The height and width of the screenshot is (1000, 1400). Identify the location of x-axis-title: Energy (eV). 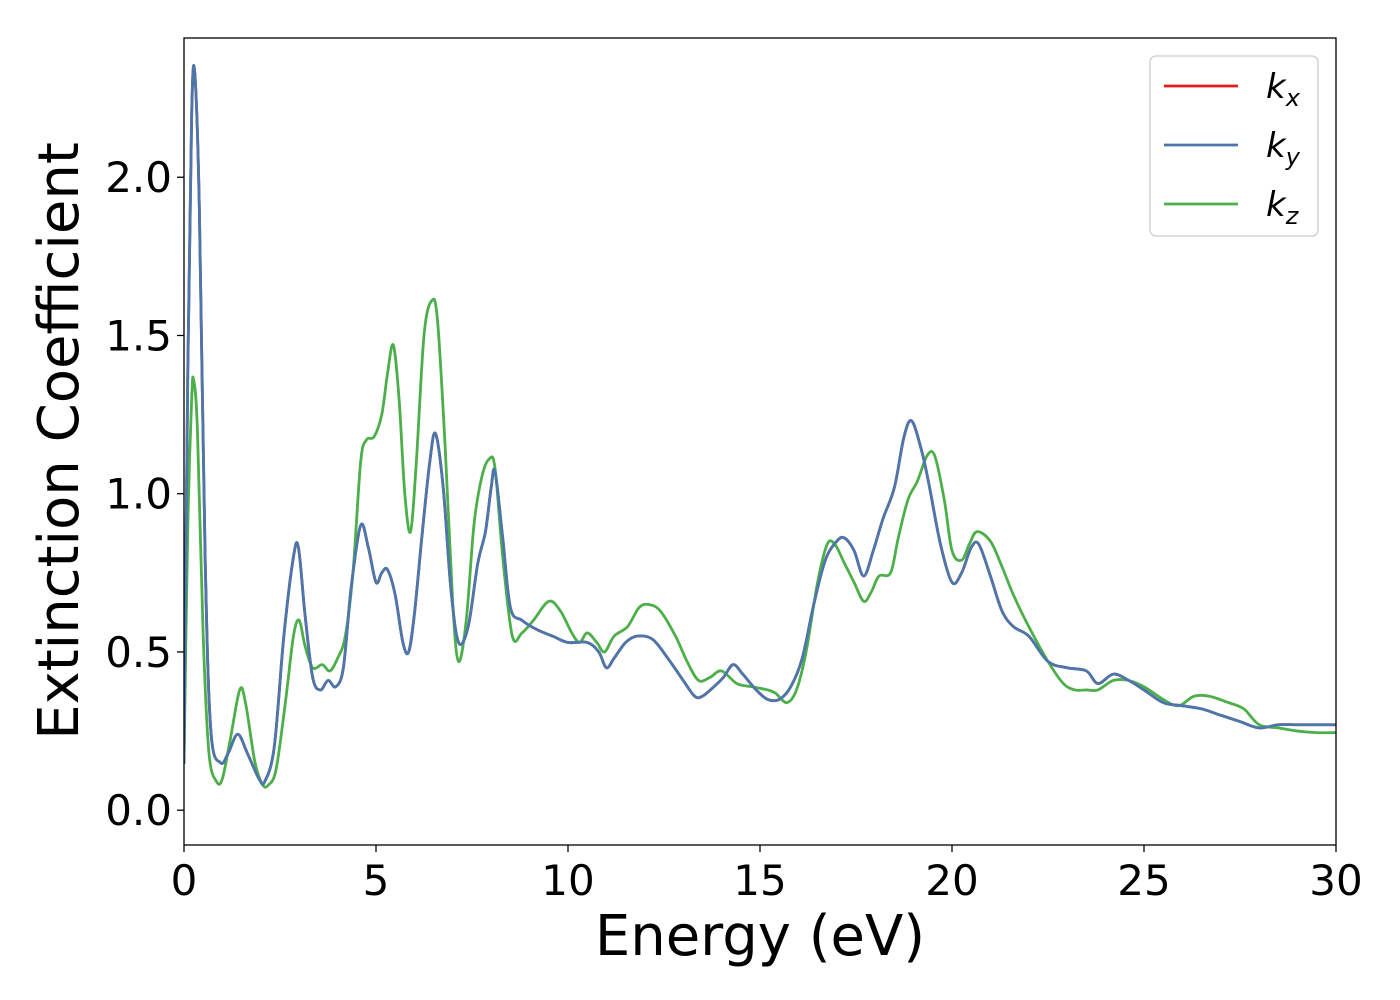
(760, 936).